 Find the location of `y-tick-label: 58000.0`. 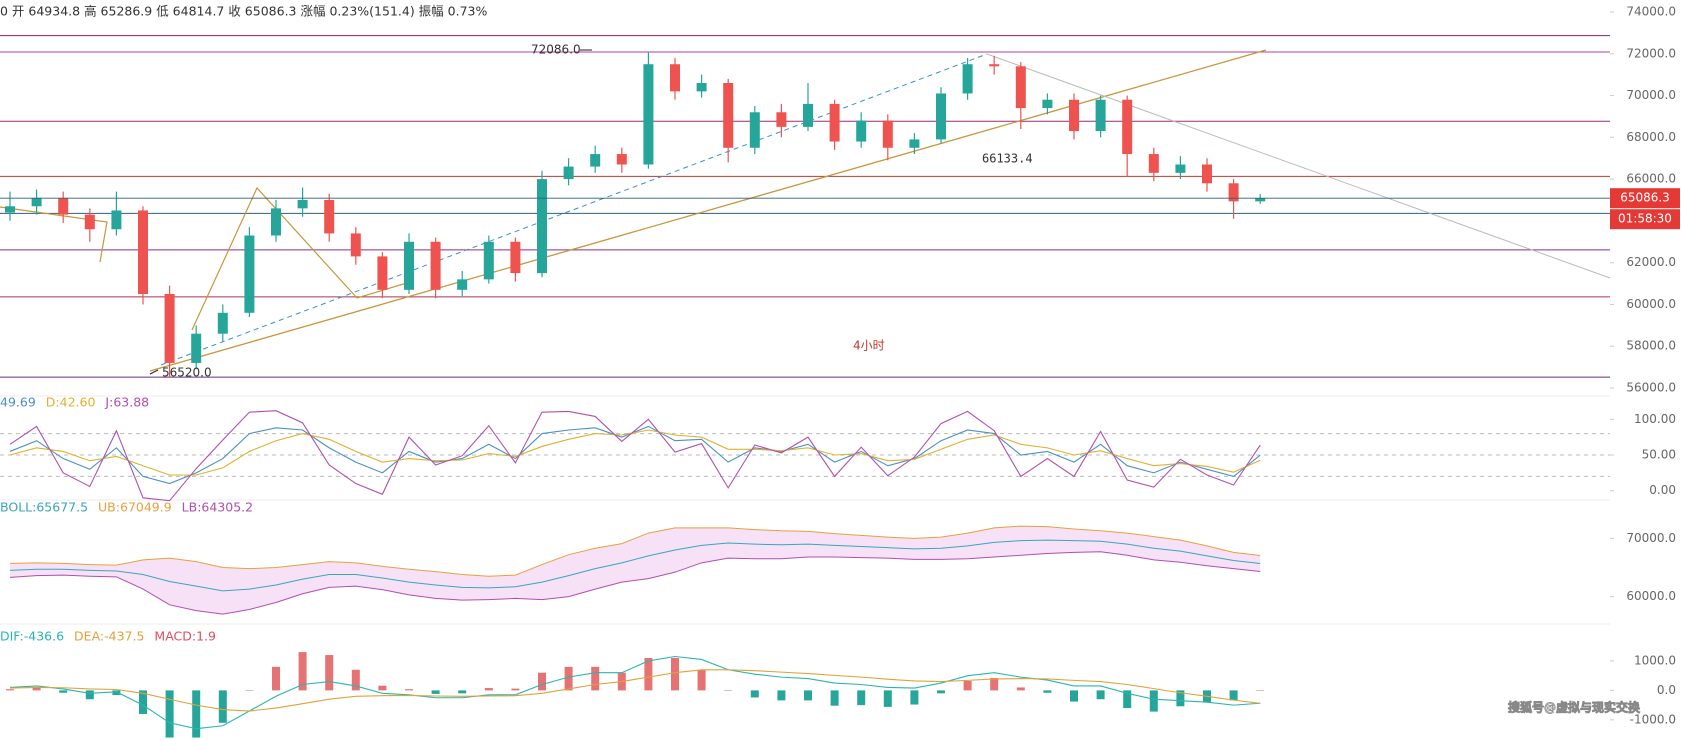

y-tick-label: 58000.0 is located at coordinates (1651, 346).